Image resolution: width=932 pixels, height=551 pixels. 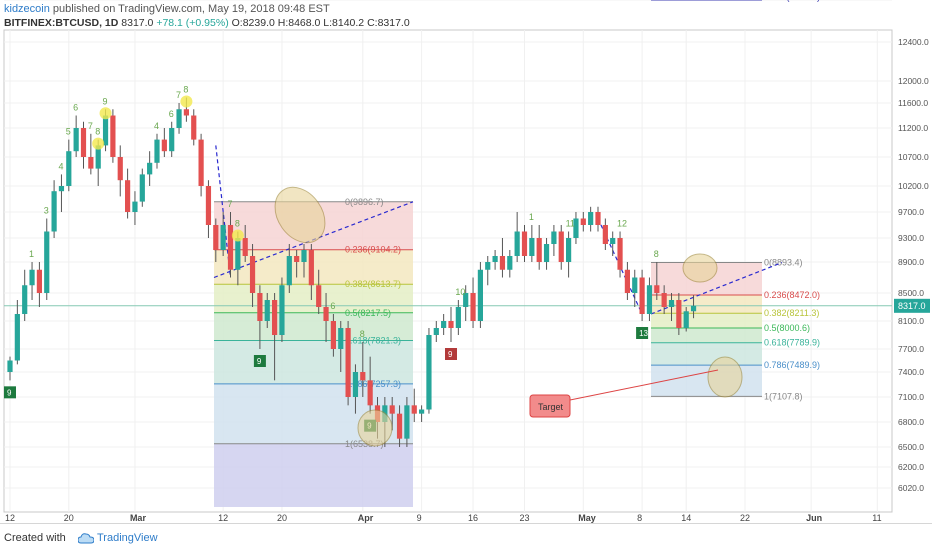 What do you see at coordinates (587, 518) in the screenshot?
I see `x-axis-tick-label: May` at bounding box center [587, 518].